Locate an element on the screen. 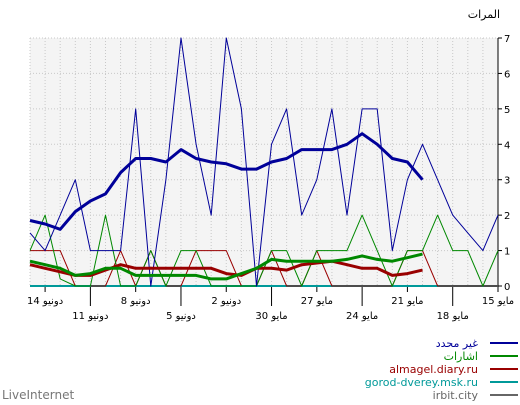 The width and height of the screenshot is (520, 405). y-axis-title: المرات is located at coordinates (484, 14).